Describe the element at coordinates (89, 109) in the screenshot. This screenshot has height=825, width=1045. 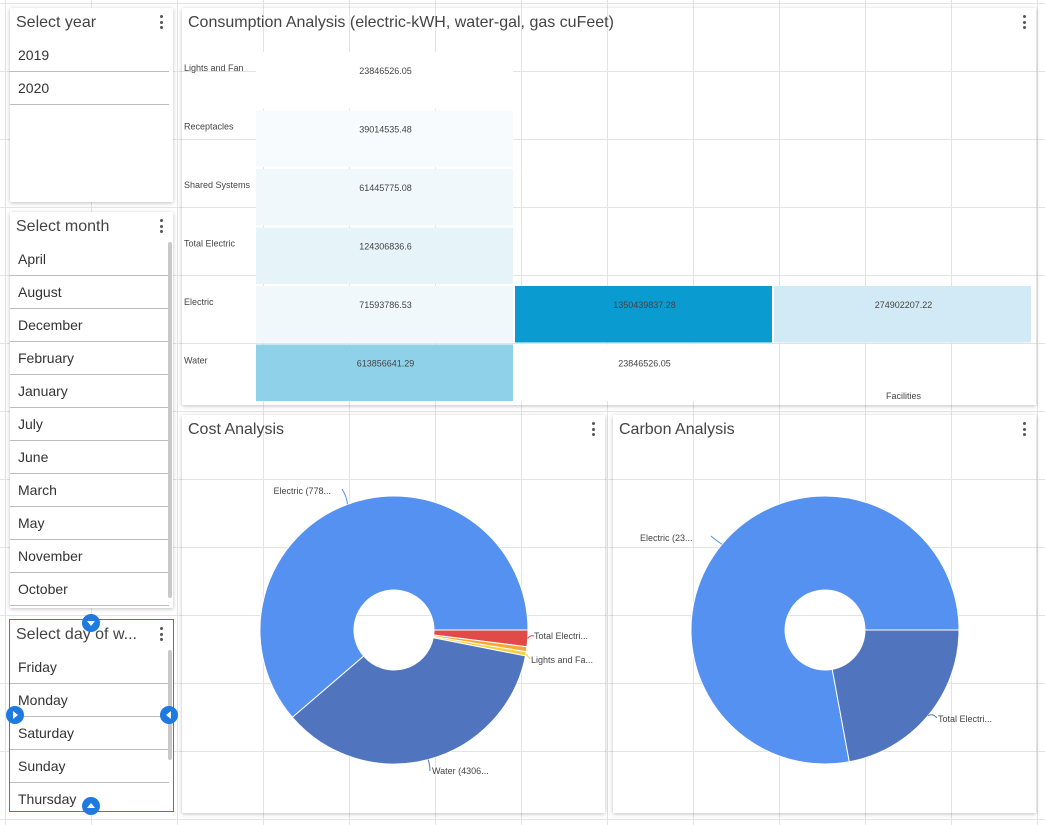
I see `year-slicer-list: 2019 2020` at that location.